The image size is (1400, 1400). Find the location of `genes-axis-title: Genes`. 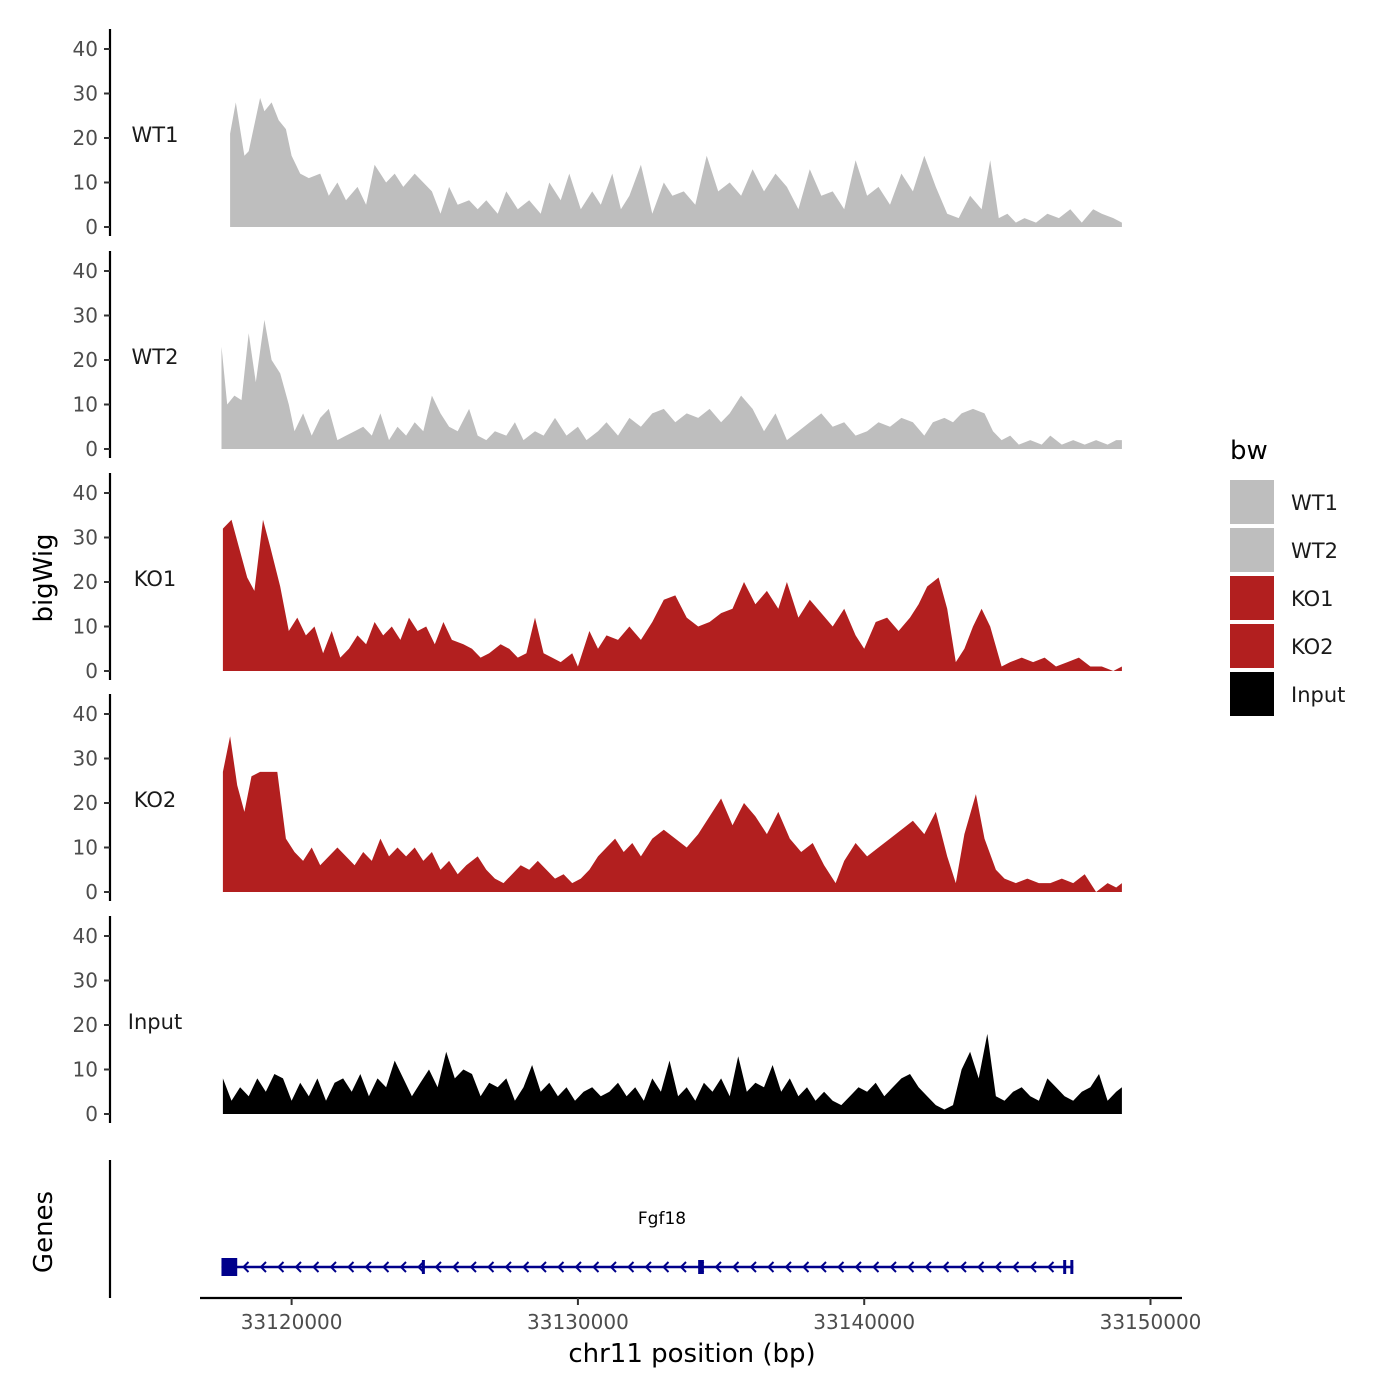

genes-axis-title: Genes is located at coordinates (44, 1232).